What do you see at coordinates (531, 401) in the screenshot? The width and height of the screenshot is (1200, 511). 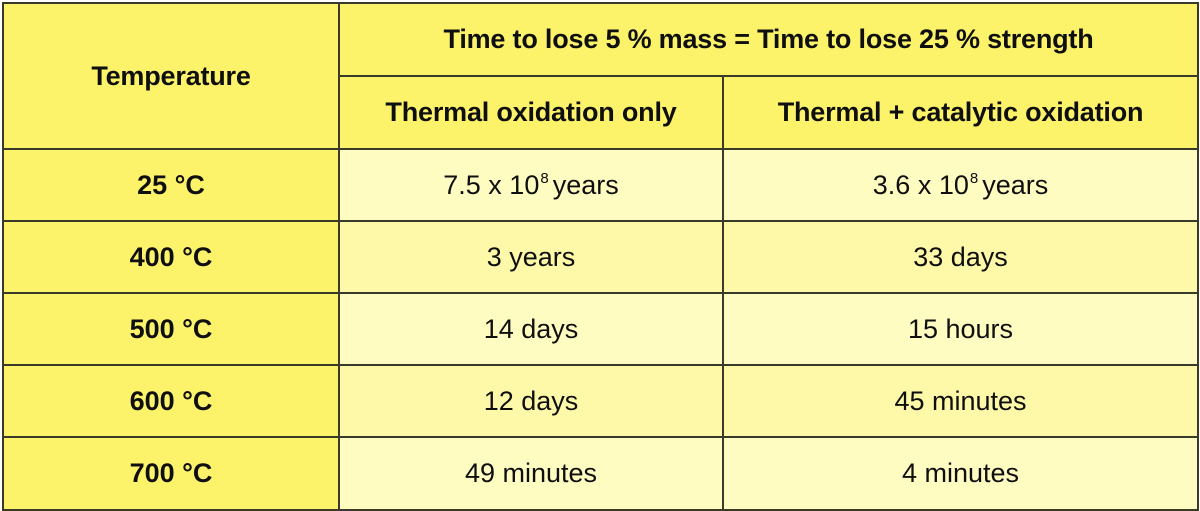 I see `thermal-cell: 12 days` at bounding box center [531, 401].